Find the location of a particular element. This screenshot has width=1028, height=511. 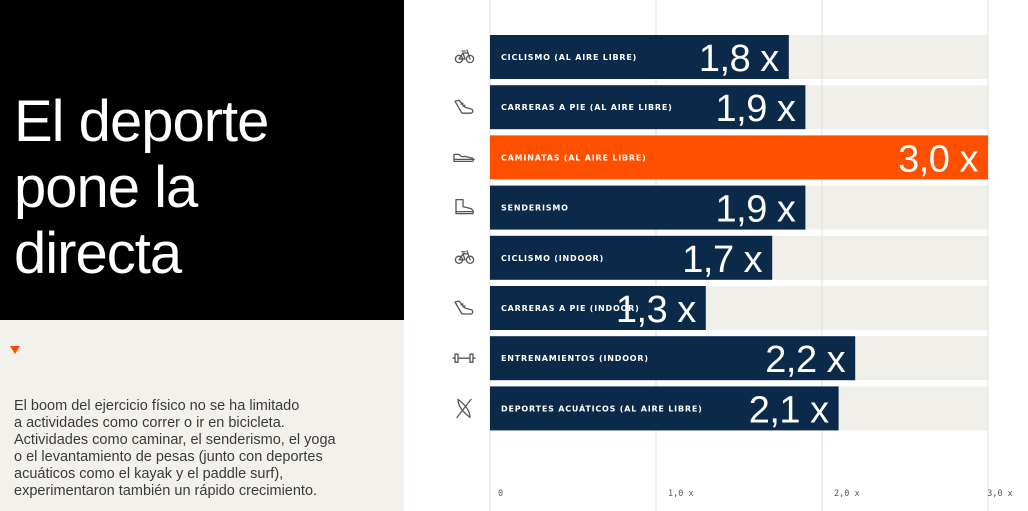

bar-category-label: ENTRENAMIENTOS (INDOOR) is located at coordinates (575, 358).